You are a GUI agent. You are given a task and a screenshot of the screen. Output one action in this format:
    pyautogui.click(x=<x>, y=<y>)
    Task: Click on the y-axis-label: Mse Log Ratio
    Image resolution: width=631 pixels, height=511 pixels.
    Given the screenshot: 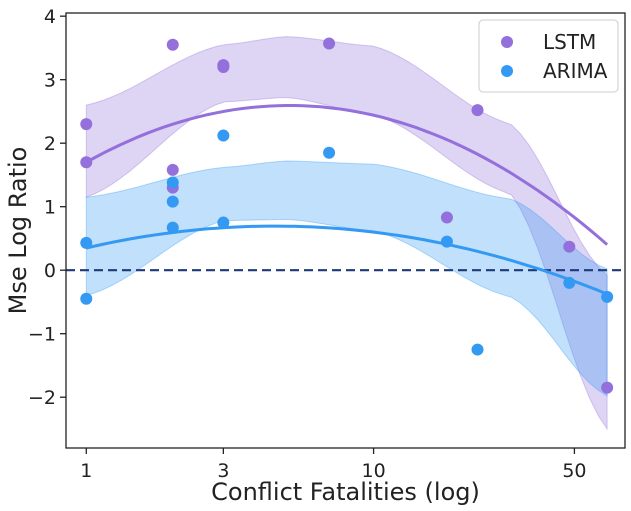 What is the action you would take?
    pyautogui.click(x=18, y=231)
    